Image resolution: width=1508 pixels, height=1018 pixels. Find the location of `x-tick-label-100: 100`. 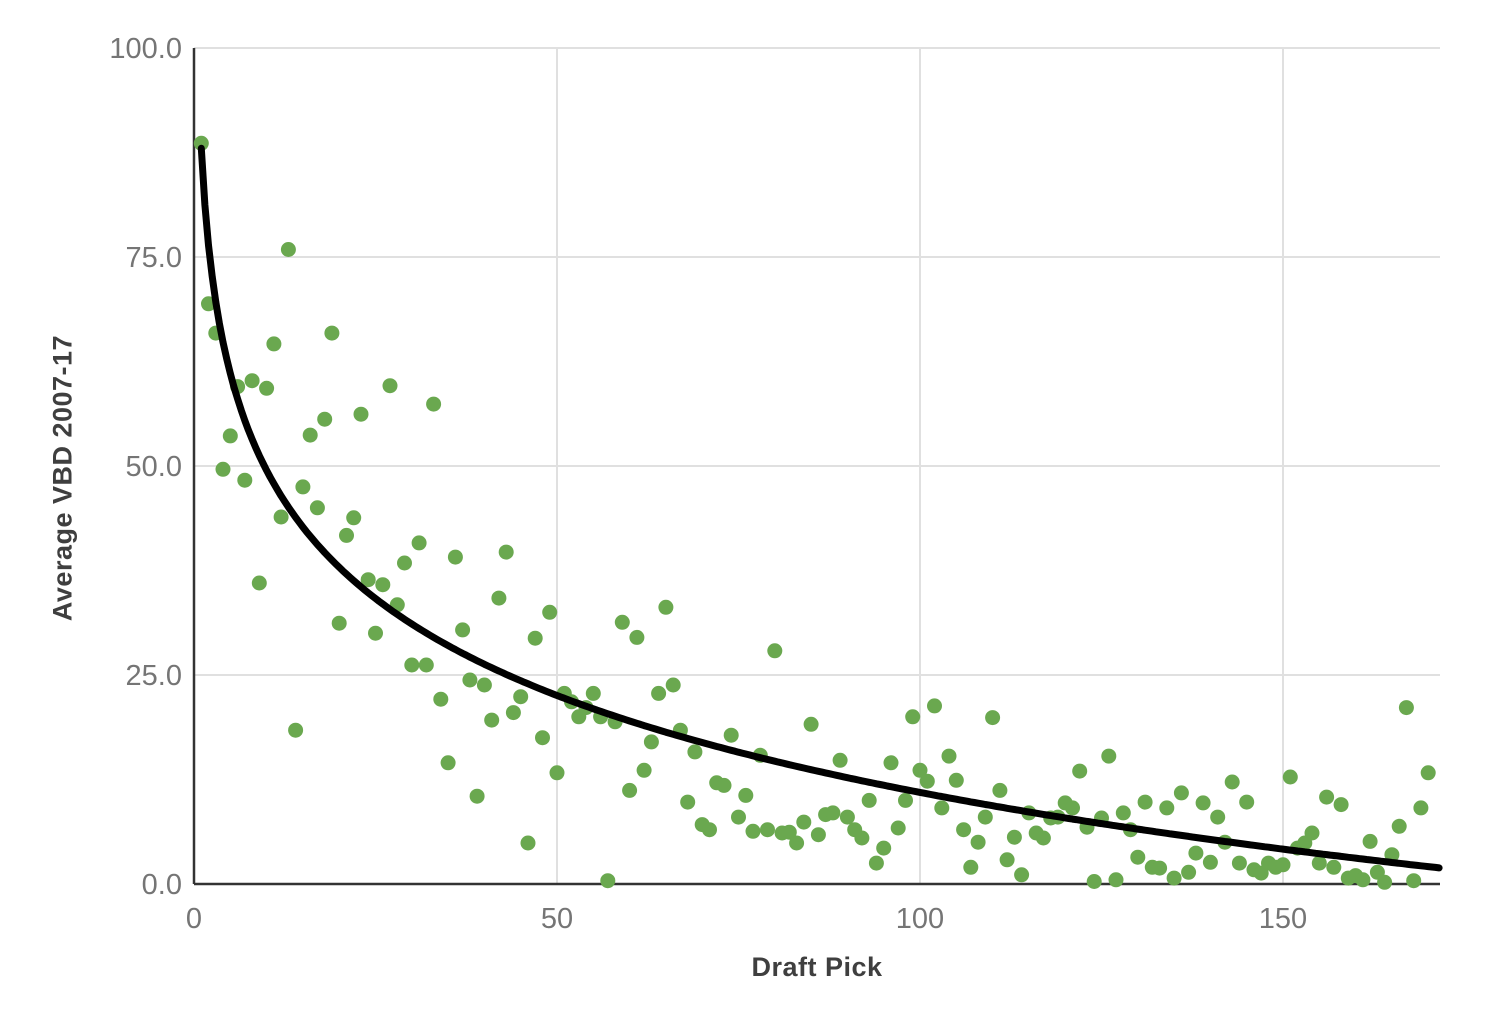

x-tick-label-100: 100 is located at coordinates (920, 919).